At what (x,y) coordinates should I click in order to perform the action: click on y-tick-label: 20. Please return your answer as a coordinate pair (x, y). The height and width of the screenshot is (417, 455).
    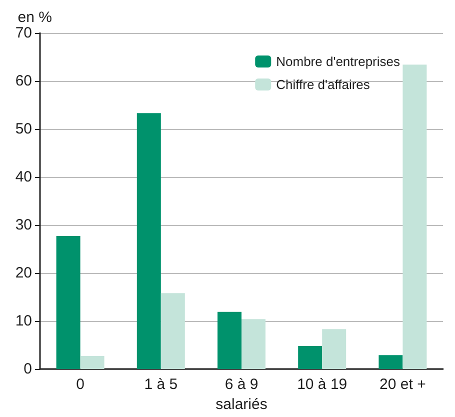
    Looking at the image, I should click on (23, 273).